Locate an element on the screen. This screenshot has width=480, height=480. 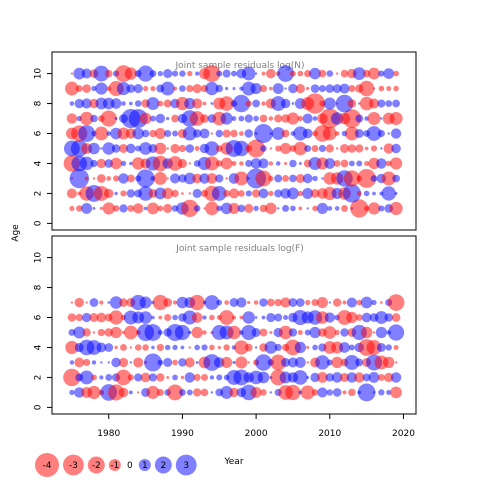
legend-label: 0 is located at coordinates (130, 466).